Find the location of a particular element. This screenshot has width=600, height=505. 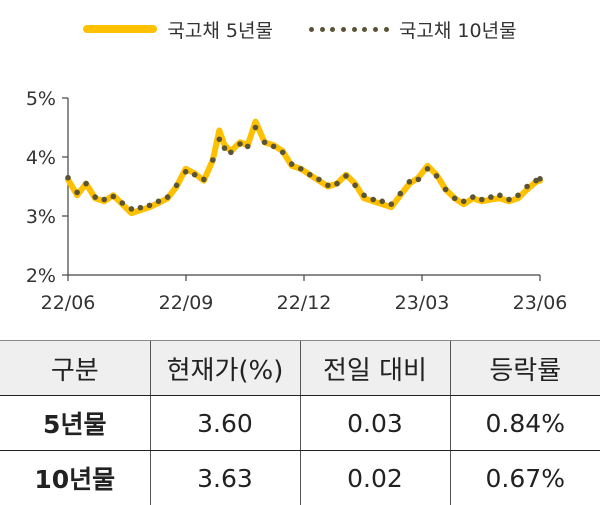

table-header-cell: 구분 is located at coordinates (75, 368).